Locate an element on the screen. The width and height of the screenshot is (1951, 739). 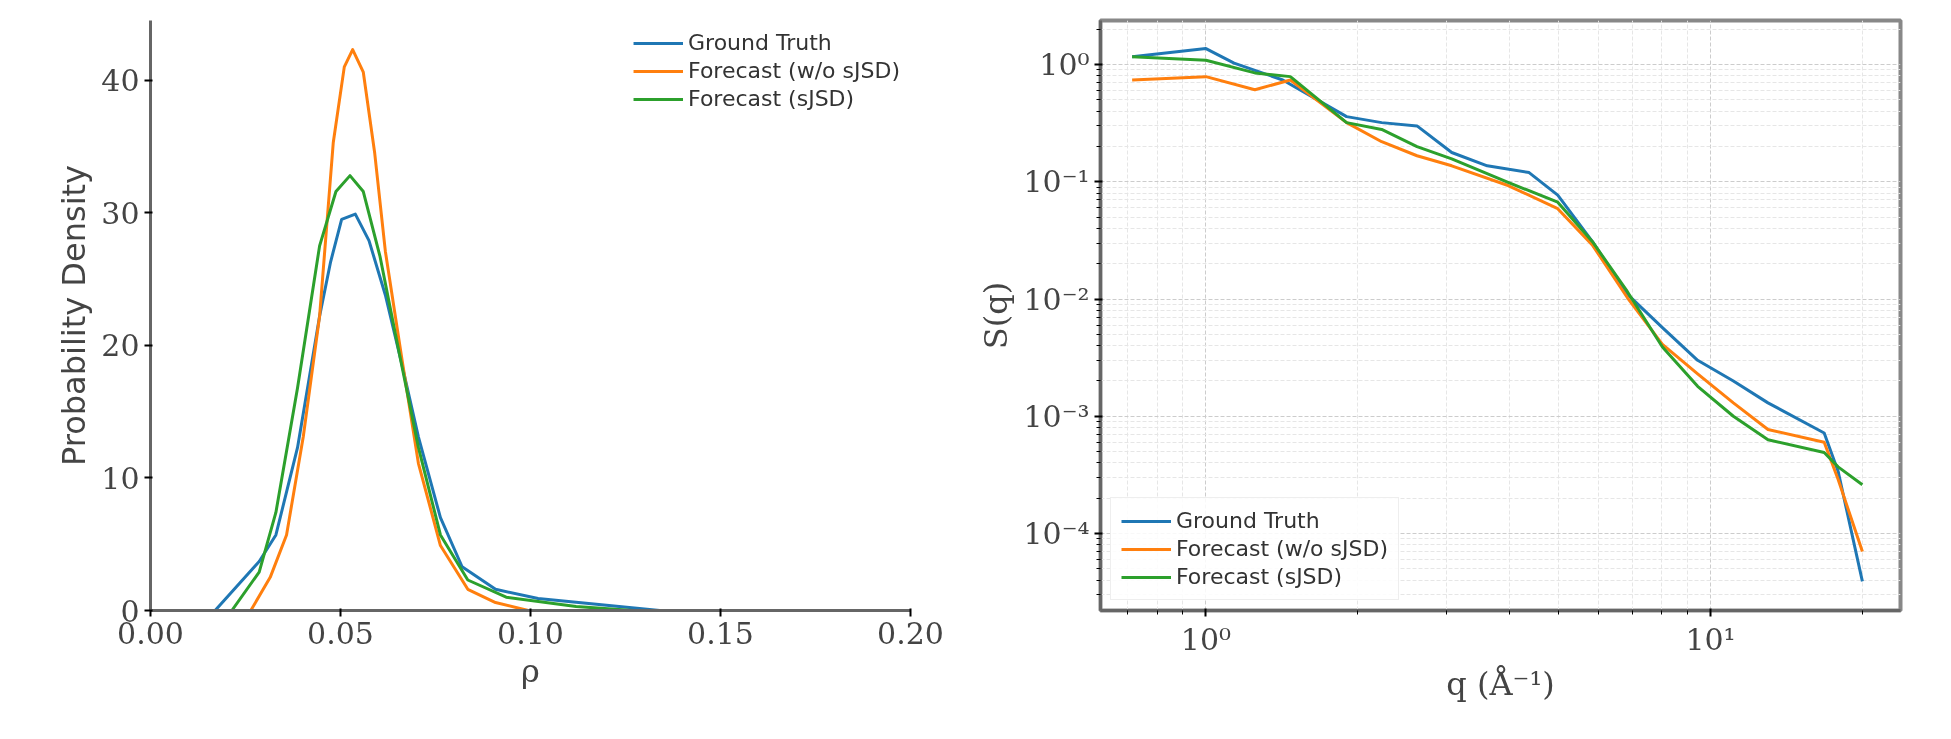
x-tick-label: 0.20 is located at coordinates (910, 633).